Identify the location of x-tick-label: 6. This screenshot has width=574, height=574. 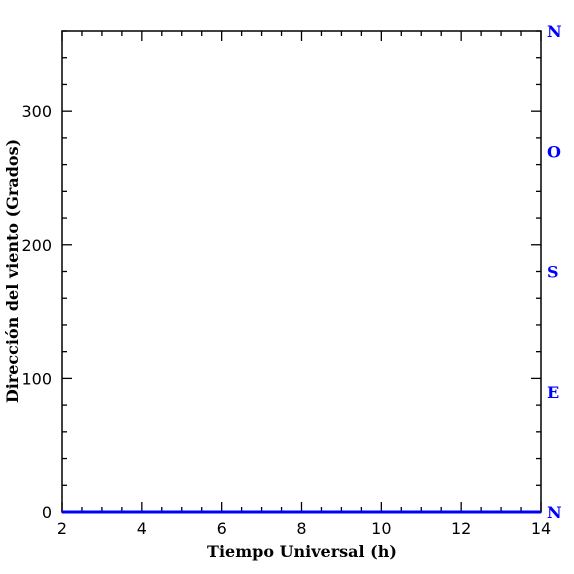
(222, 528).